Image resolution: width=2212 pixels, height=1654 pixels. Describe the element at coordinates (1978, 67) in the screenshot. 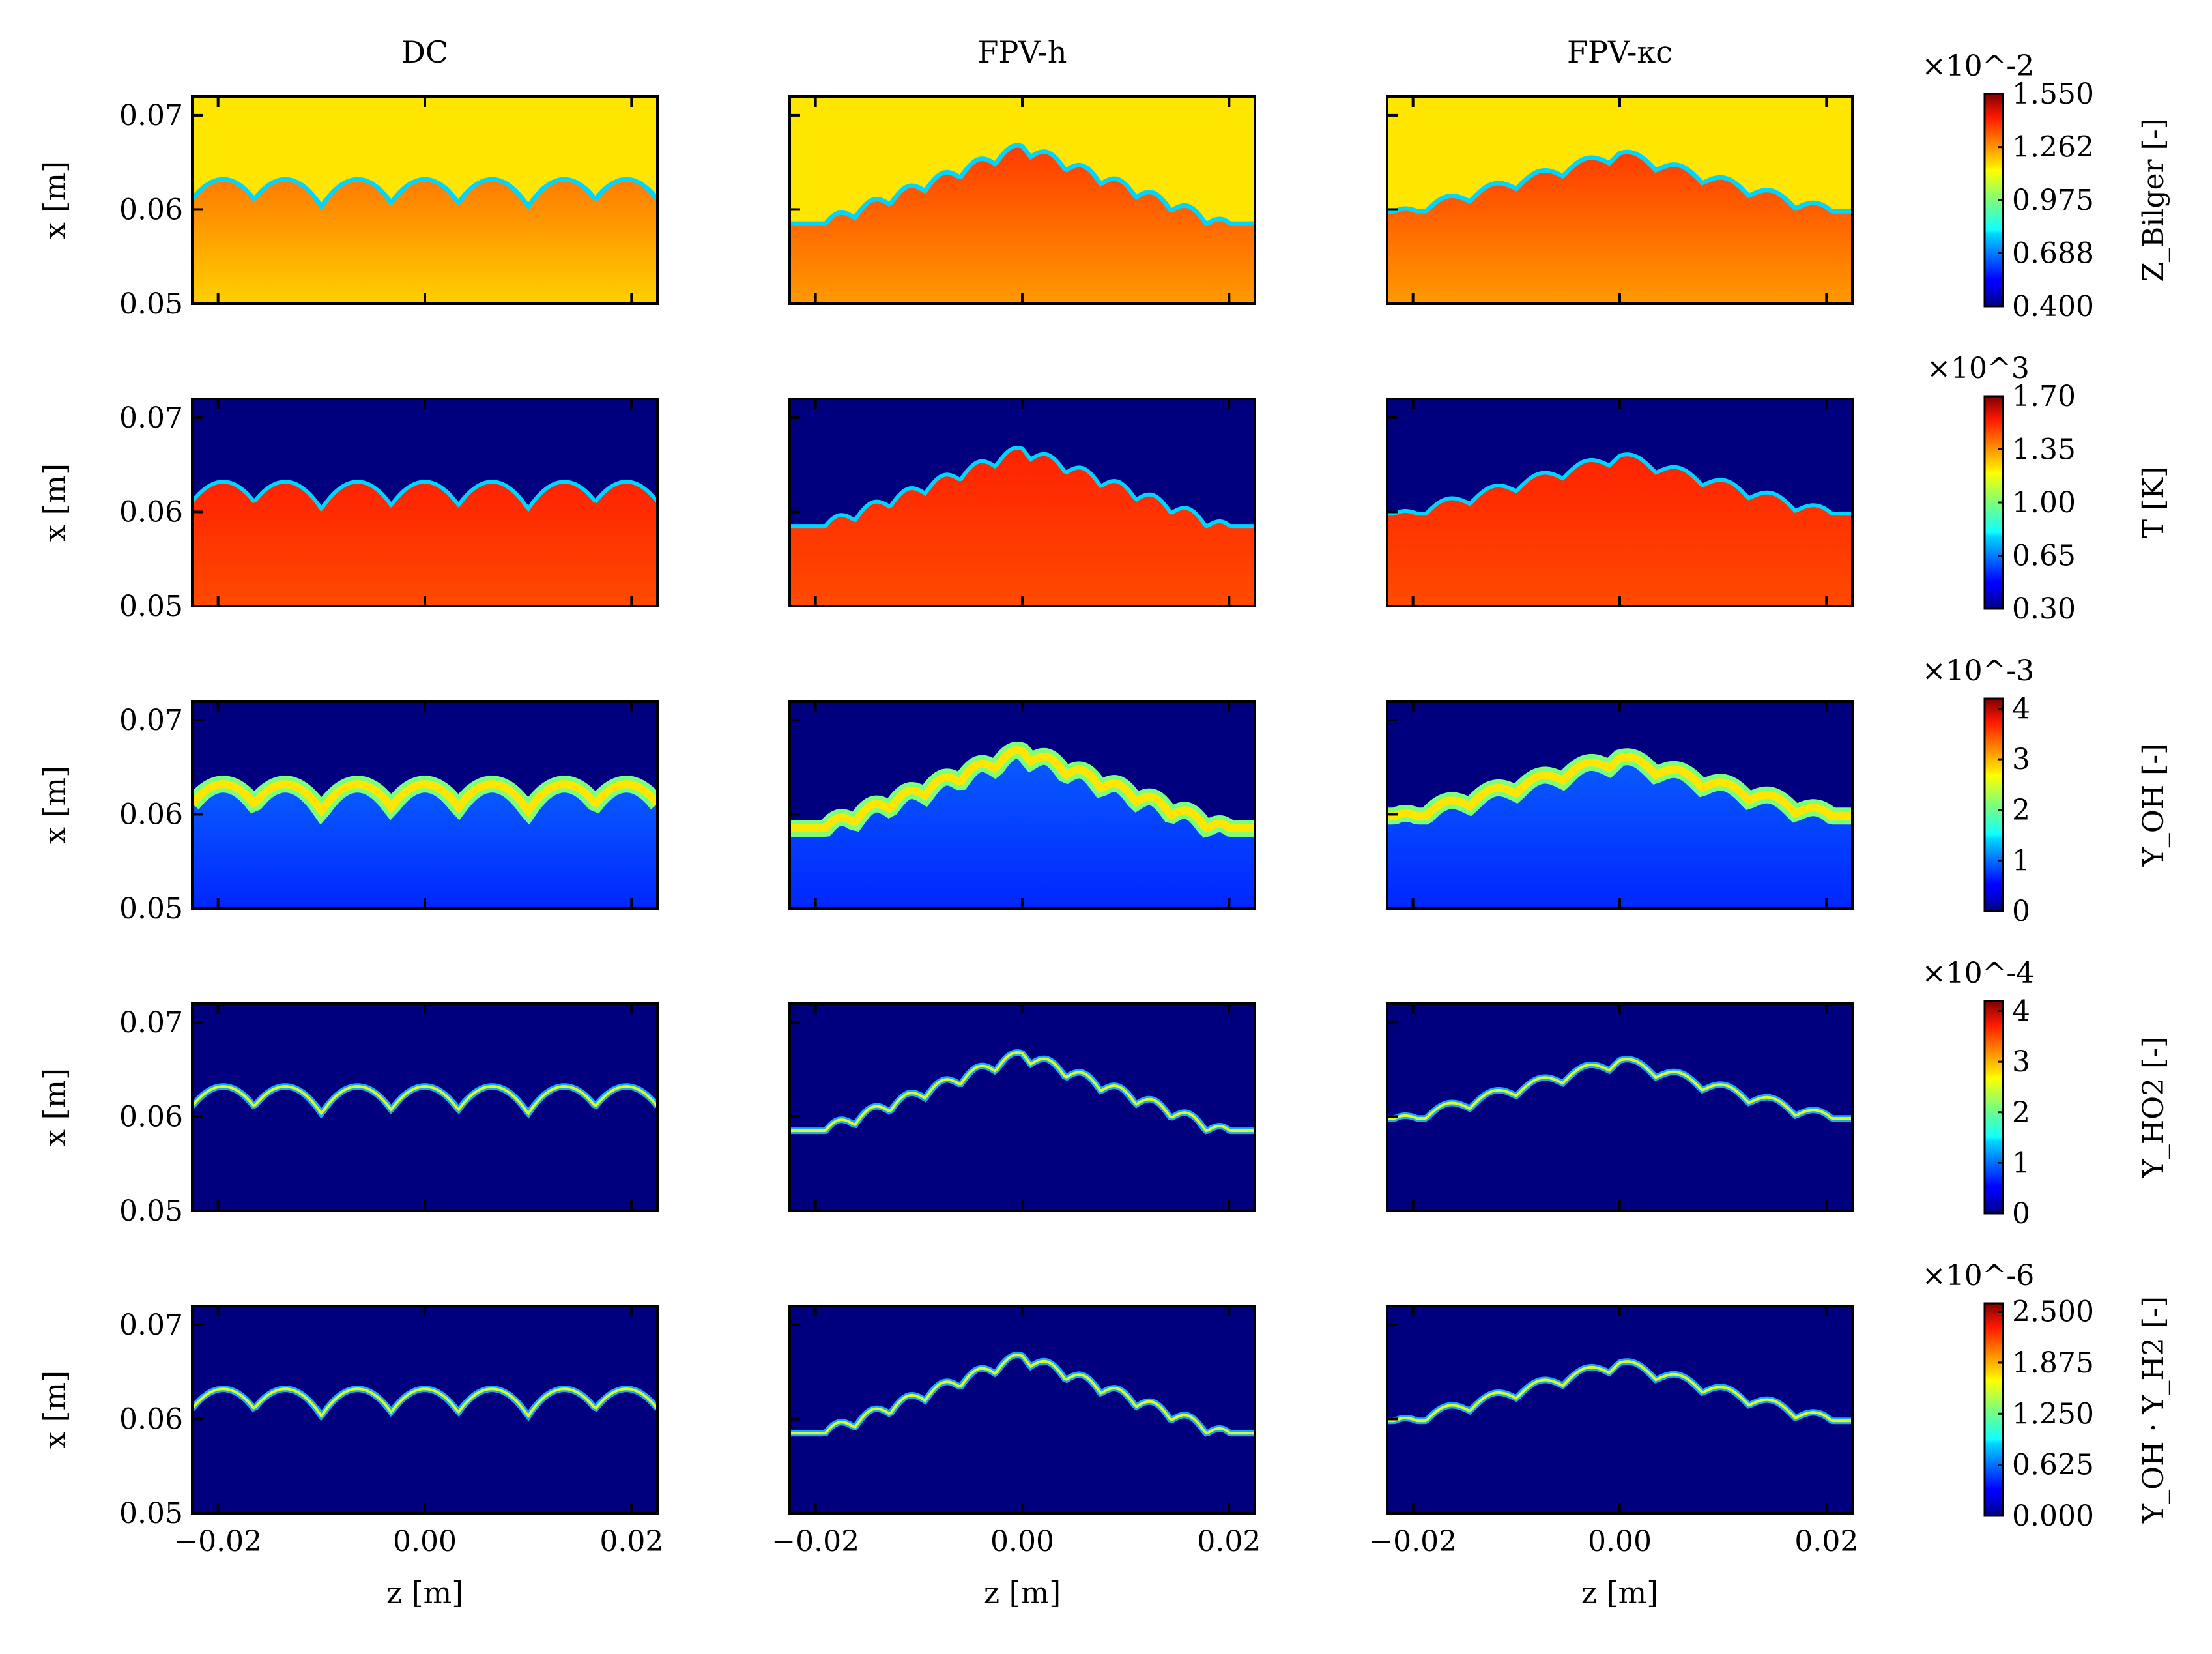

I see `colorbar-multiplier: ×10^-2` at that location.